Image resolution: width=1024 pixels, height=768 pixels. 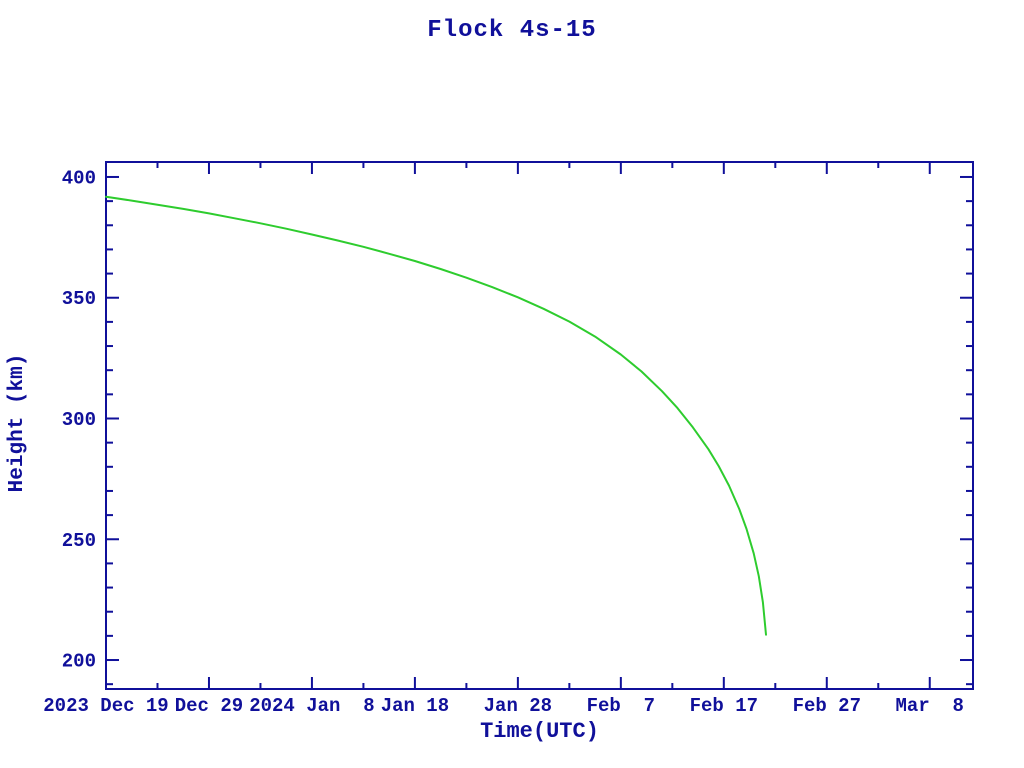 I want to click on x-tick-label: Jan 18, so click(x=415, y=706).